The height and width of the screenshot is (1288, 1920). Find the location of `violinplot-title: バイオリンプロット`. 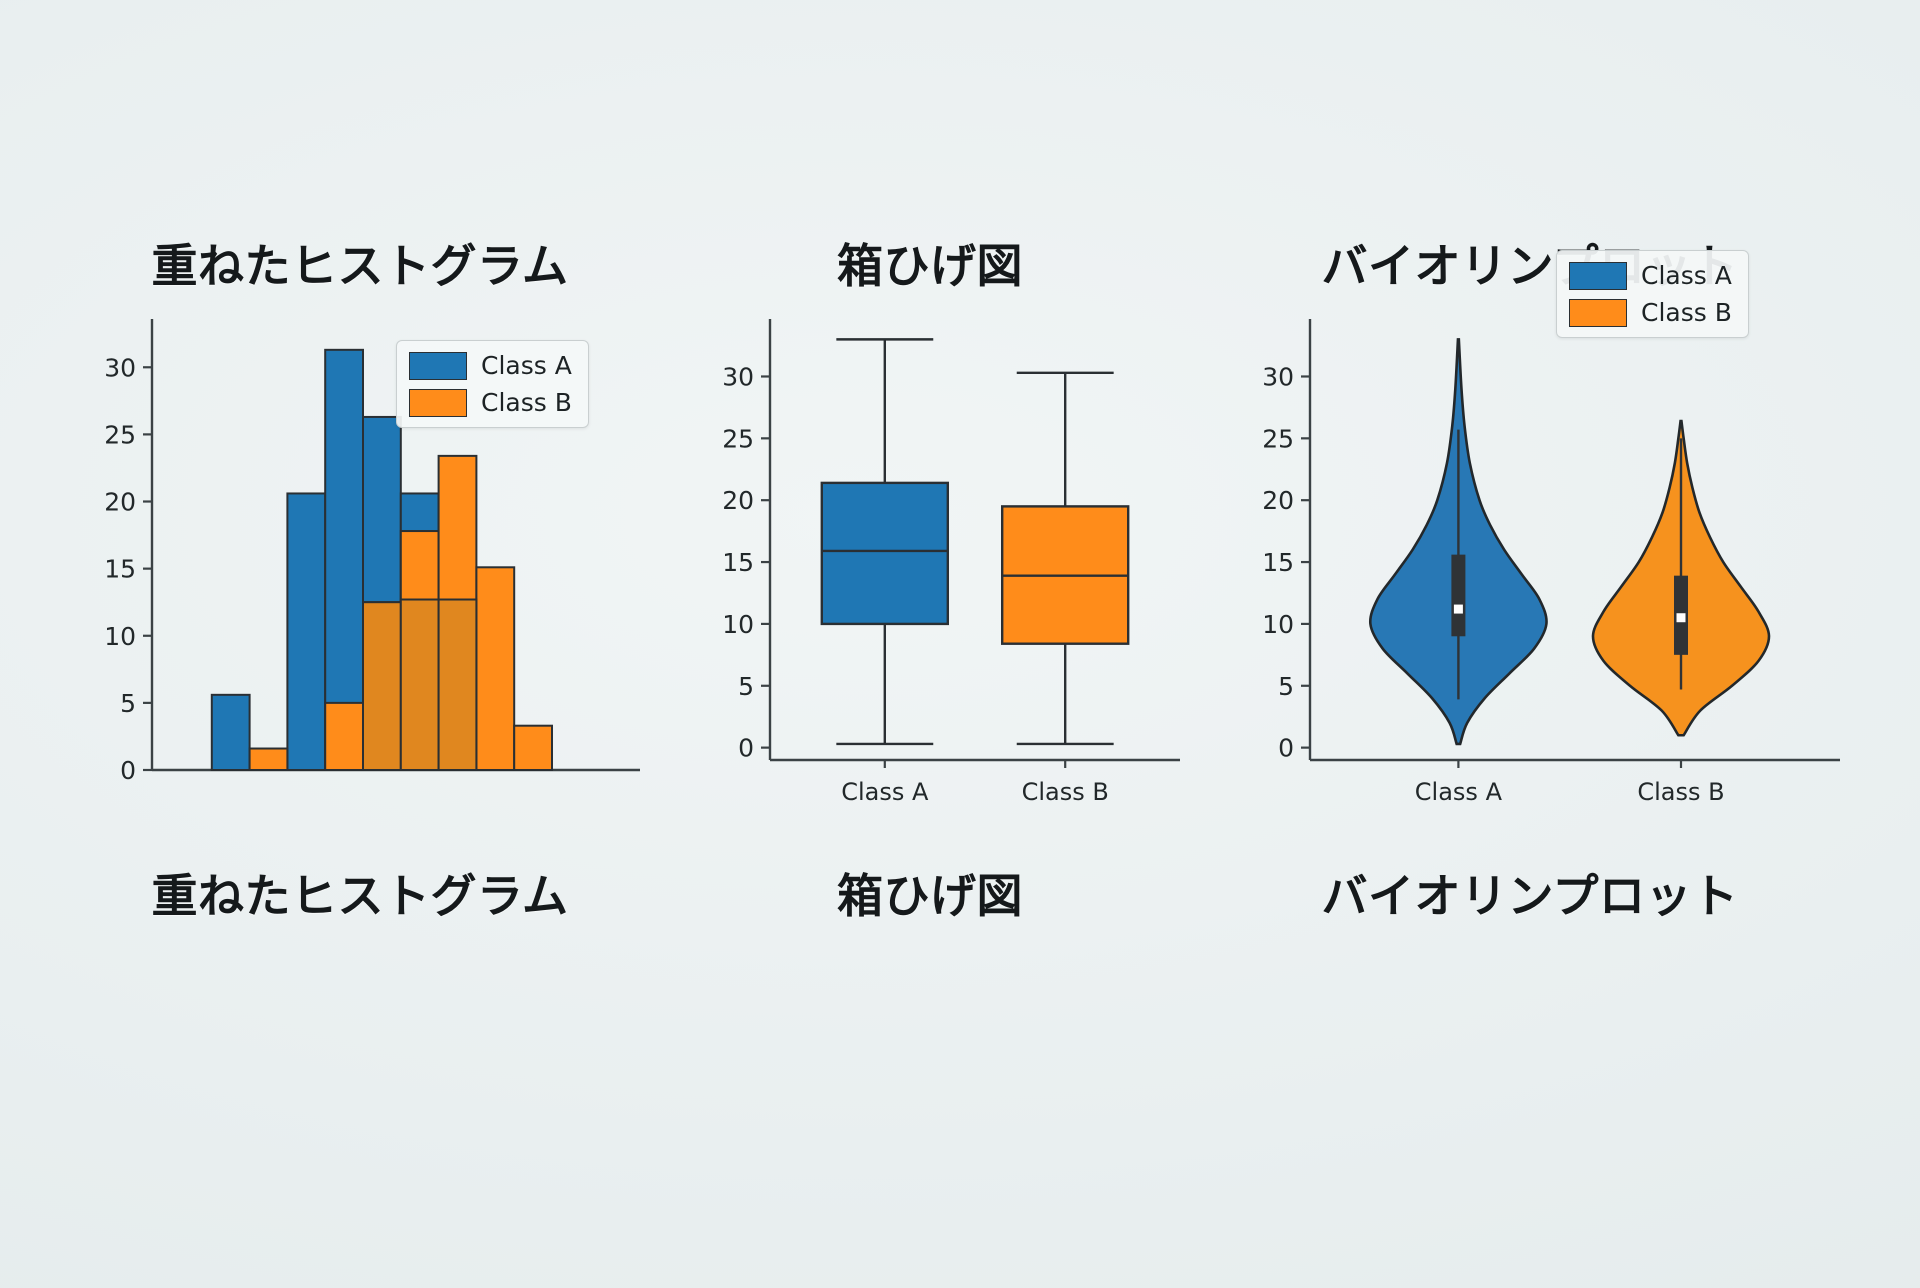

violinplot-title: バイオリンプロット is located at coordinates (1530, 266).